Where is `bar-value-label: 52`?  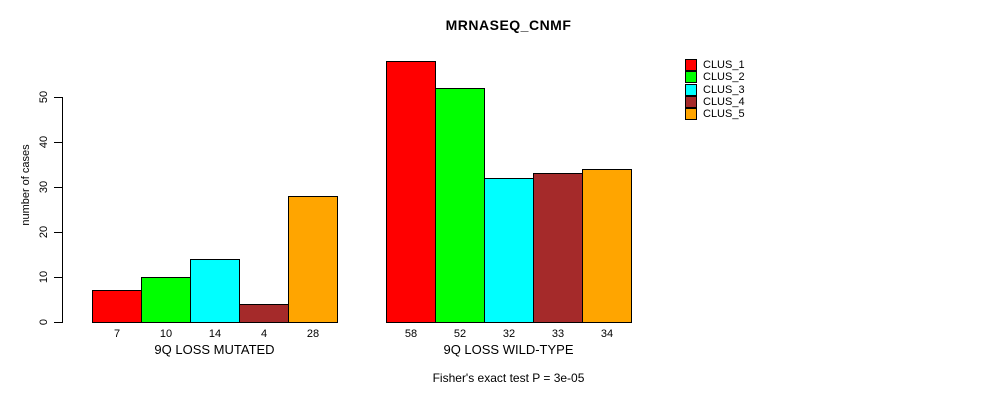
bar-value-label: 52 is located at coordinates (460, 334).